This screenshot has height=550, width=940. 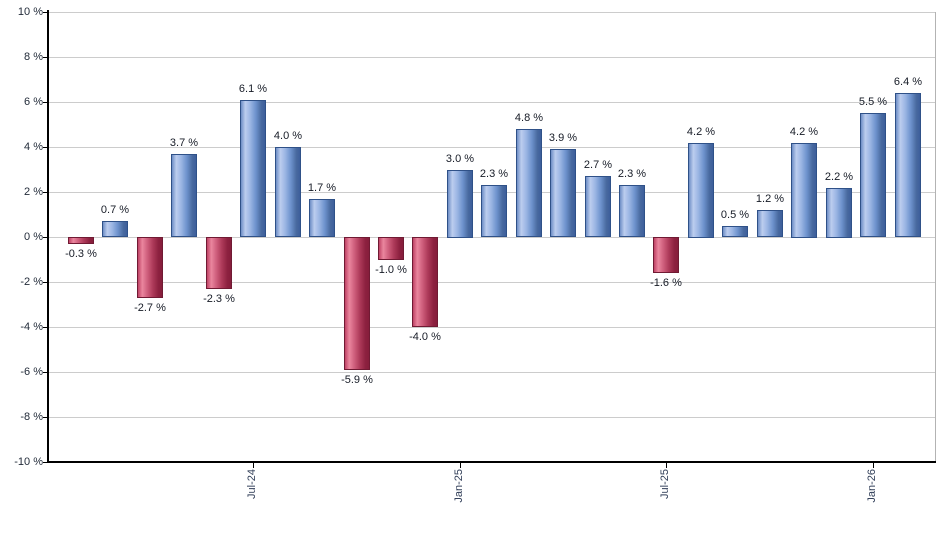 I want to click on bar-value-label: 1.7 %, so click(x=322, y=188).